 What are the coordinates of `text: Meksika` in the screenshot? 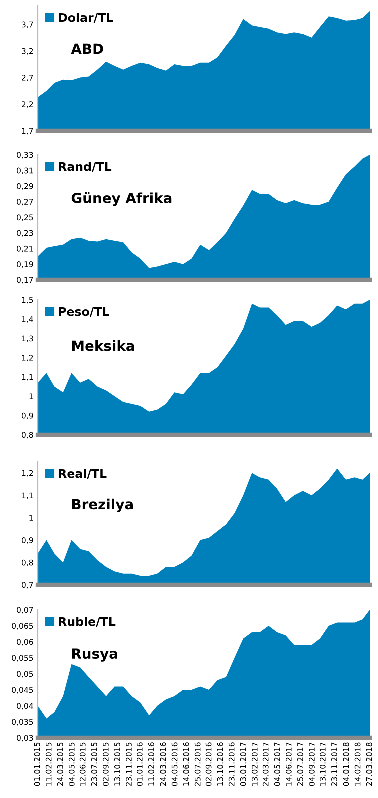 It's located at (103, 346).